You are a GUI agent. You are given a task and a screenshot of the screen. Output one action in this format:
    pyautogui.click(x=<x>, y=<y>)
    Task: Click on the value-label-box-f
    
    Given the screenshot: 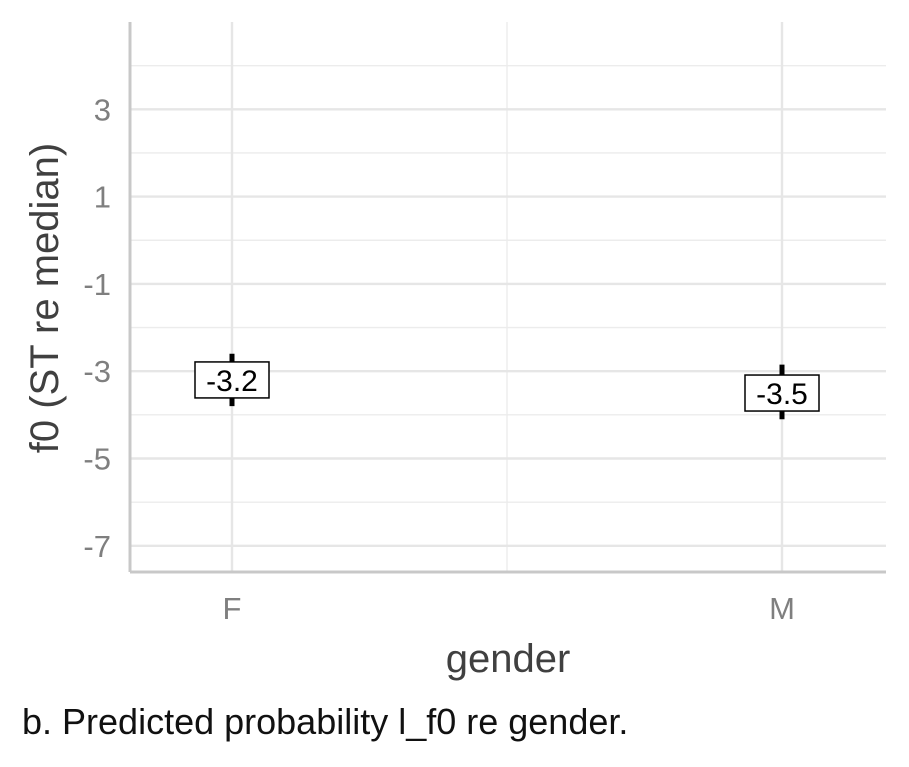 What is the action you would take?
    pyautogui.click(x=232, y=380)
    